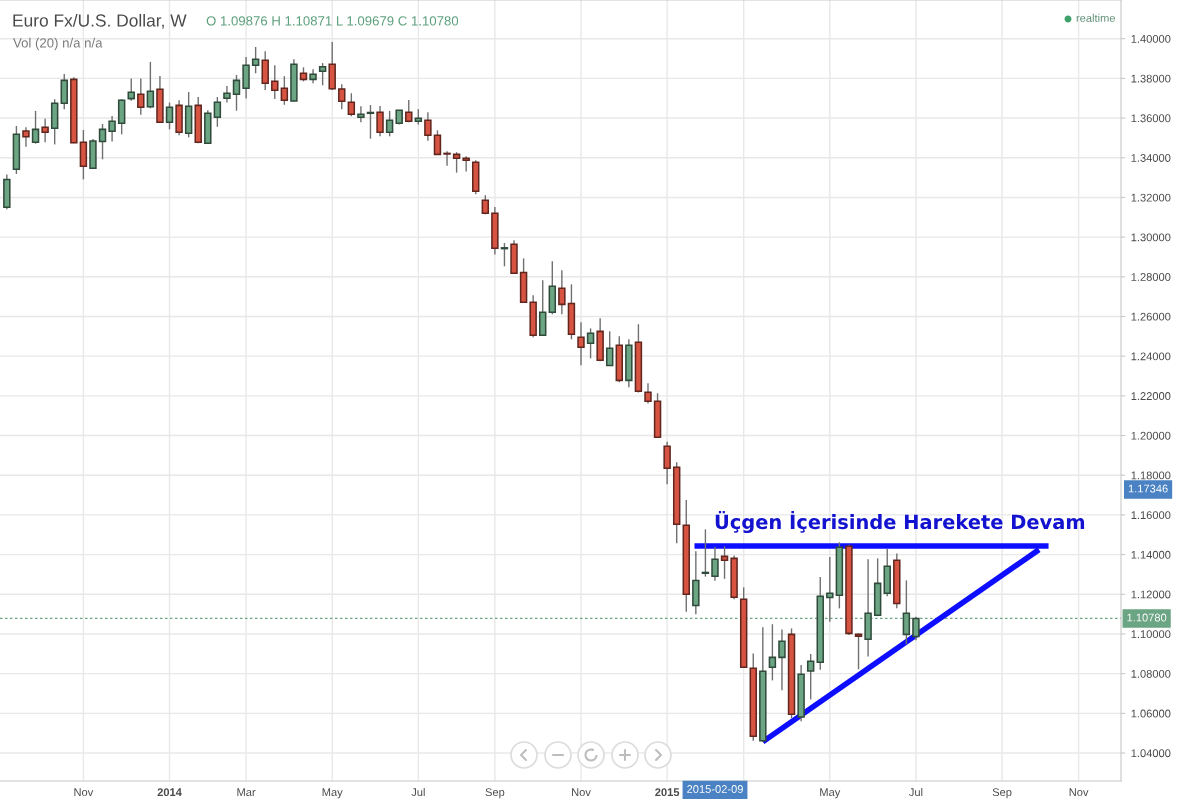 The width and height of the screenshot is (1179, 799). I want to click on annotation: O 1.09876 H 1.10871 L 1.09679 C 1.10780, so click(332, 21).